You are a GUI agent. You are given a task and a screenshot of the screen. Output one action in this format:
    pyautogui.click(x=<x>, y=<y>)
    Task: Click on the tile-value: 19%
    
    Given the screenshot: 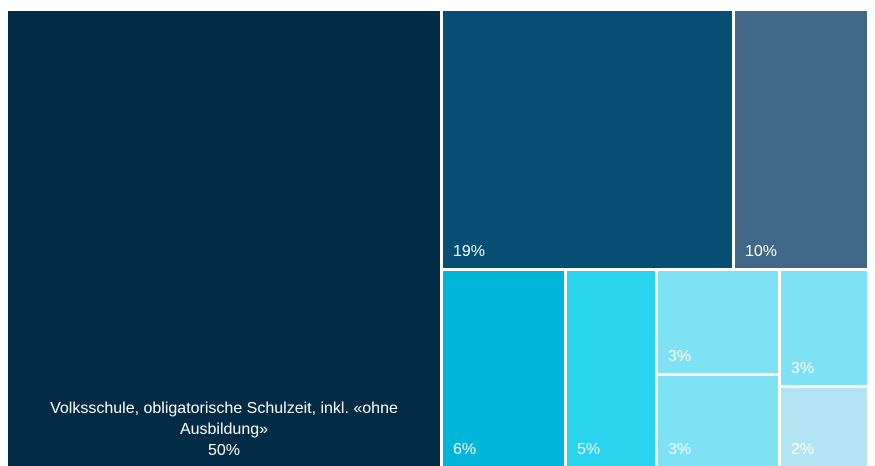 What is the action you would take?
    pyautogui.click(x=469, y=251)
    